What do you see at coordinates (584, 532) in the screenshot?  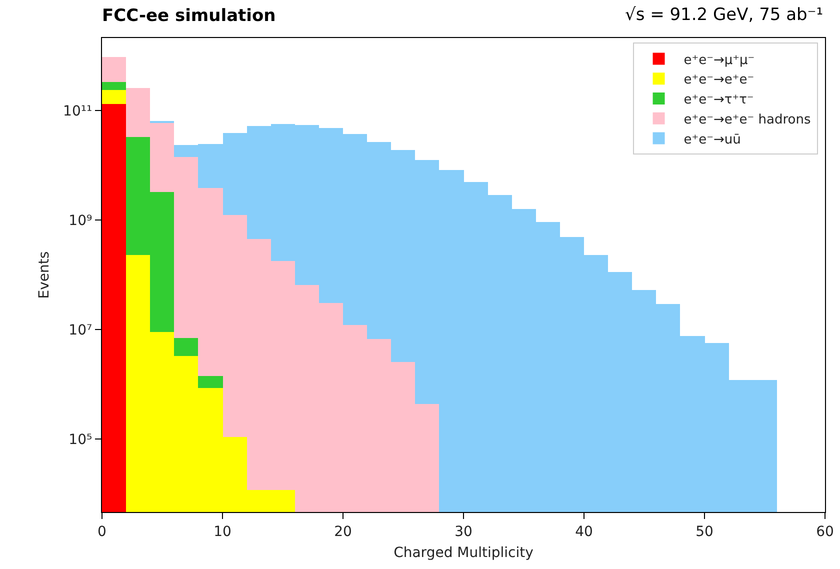 I see `x-tick-label: 40` at bounding box center [584, 532].